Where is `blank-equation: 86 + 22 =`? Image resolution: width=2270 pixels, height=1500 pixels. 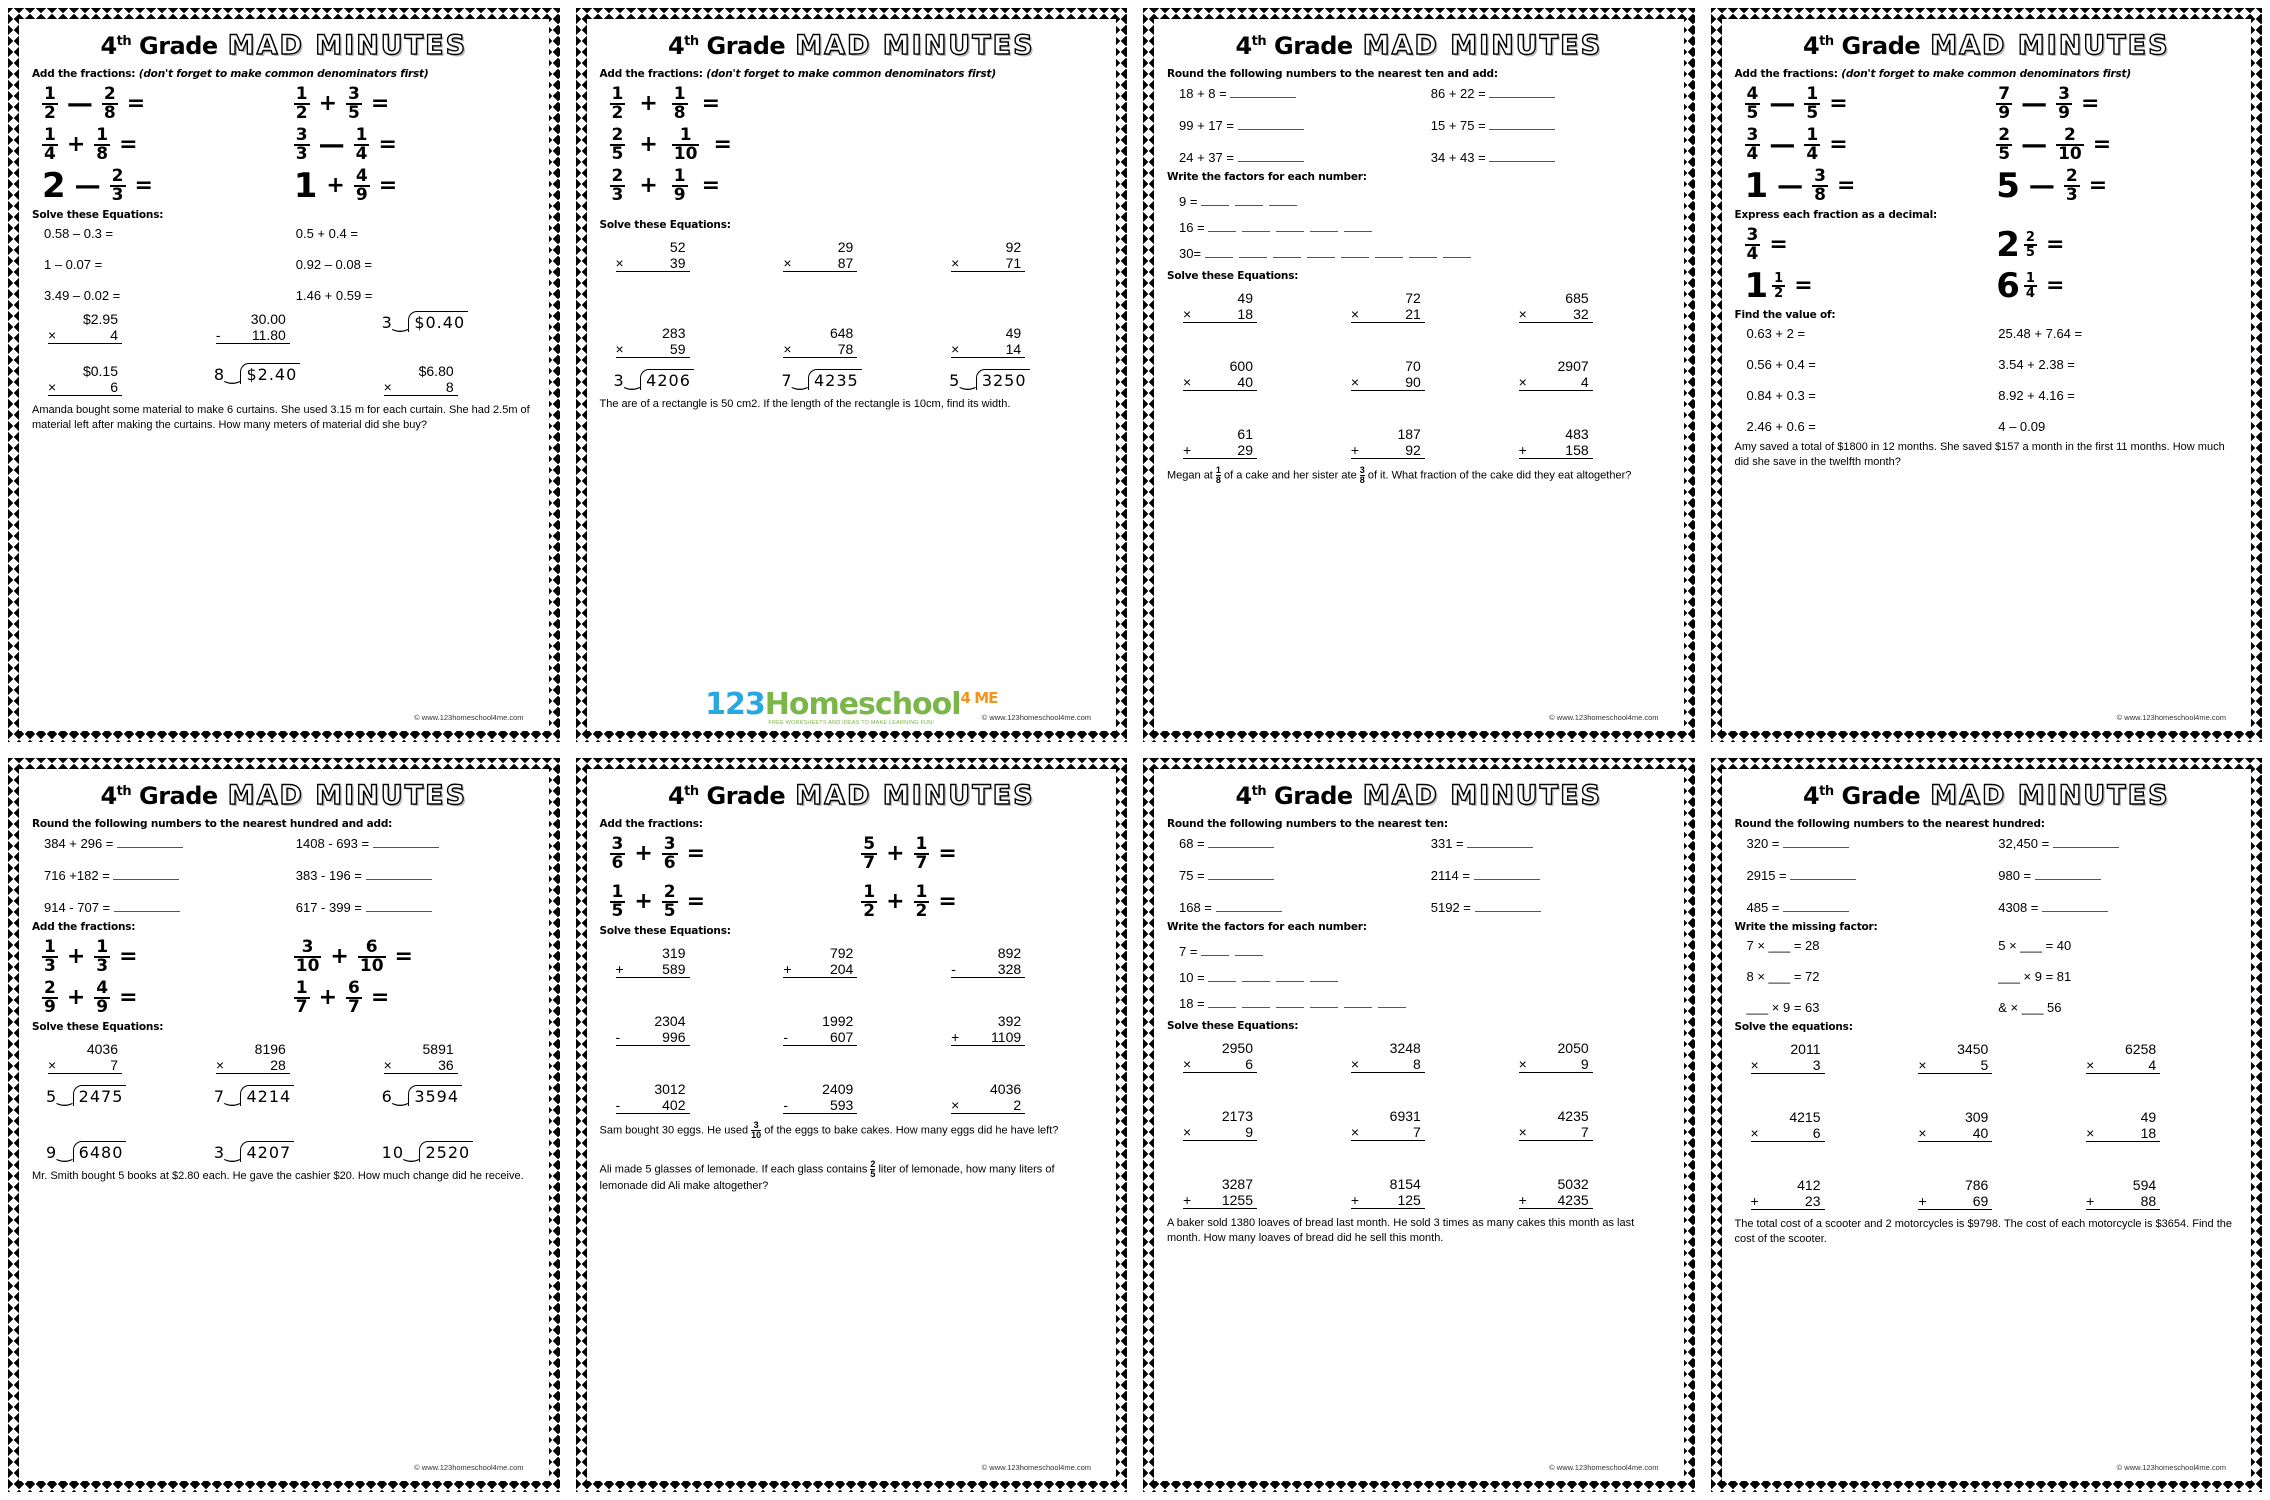 blank-equation: 86 + 22 = is located at coordinates (1545, 93).